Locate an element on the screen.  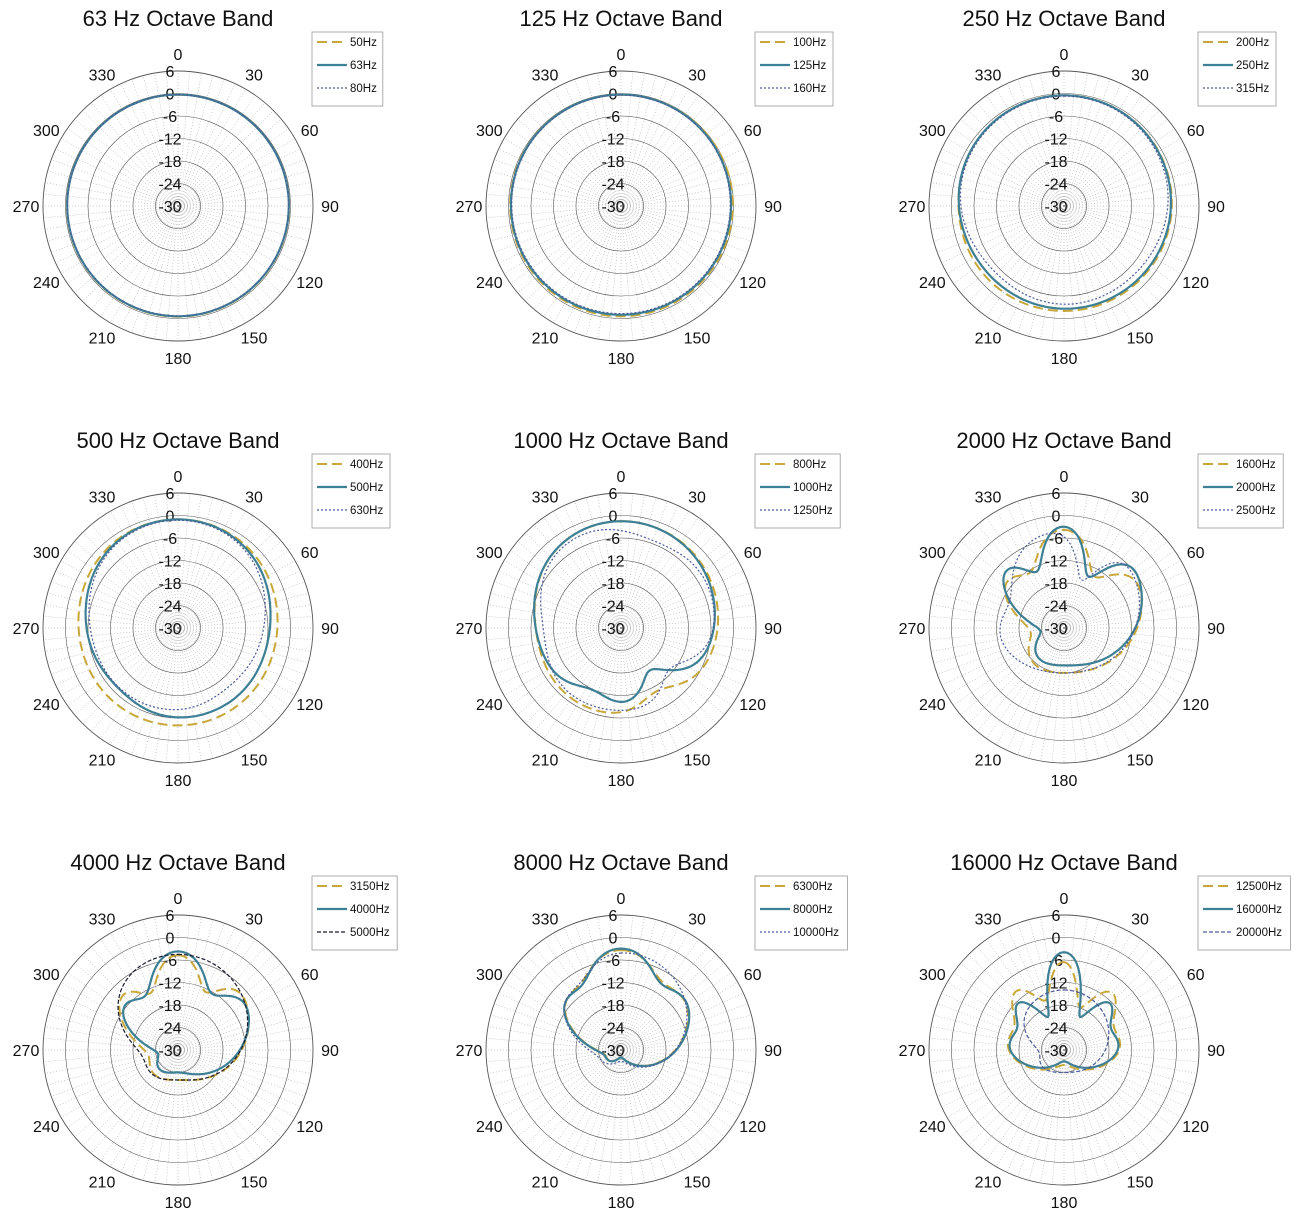
legend-entry: 630Hz is located at coordinates (366, 511).